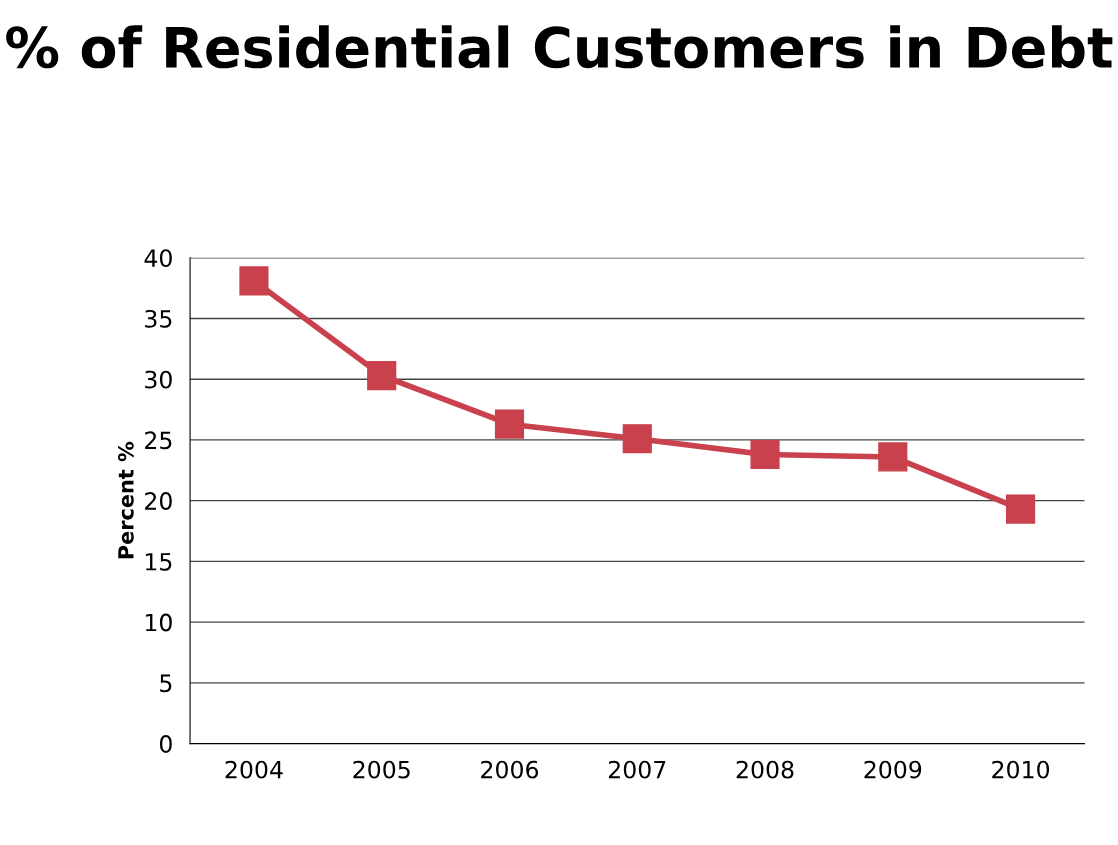 Image resolution: width=1118 pixels, height=845 pixels. I want to click on y-tick-label: 10, so click(158, 622).